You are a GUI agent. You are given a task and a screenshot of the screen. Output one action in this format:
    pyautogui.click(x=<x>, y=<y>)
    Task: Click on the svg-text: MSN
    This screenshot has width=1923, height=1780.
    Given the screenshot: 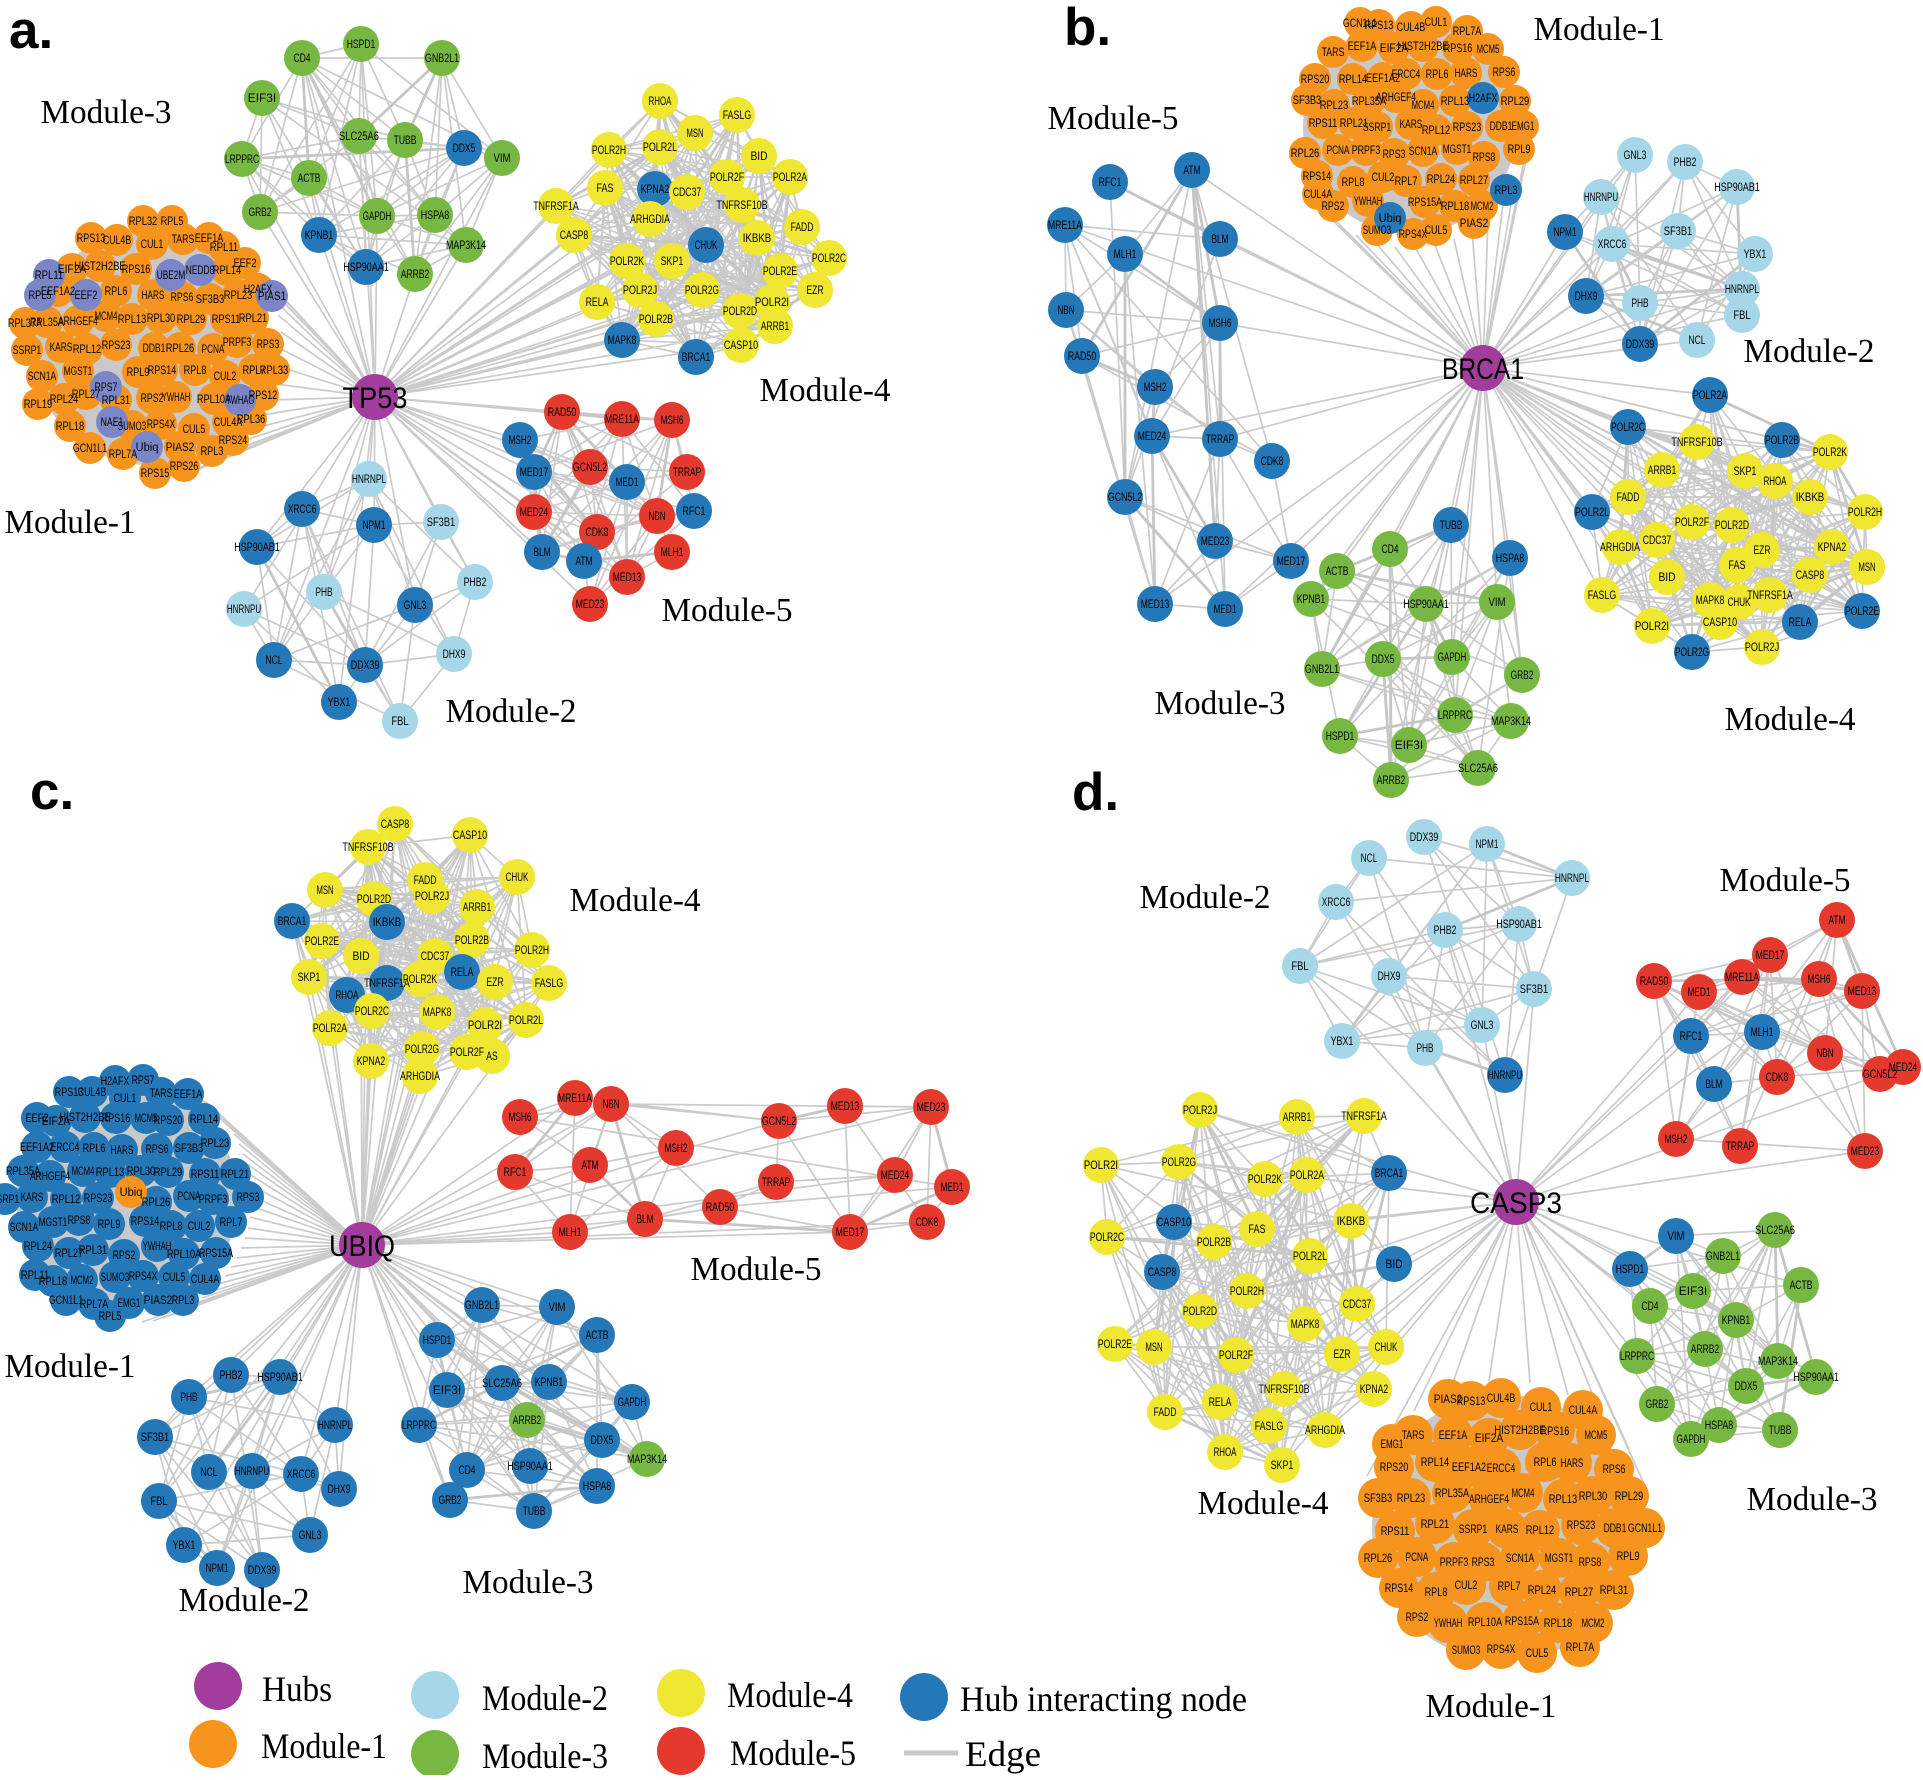 What is the action you would take?
    pyautogui.click(x=1153, y=1348)
    